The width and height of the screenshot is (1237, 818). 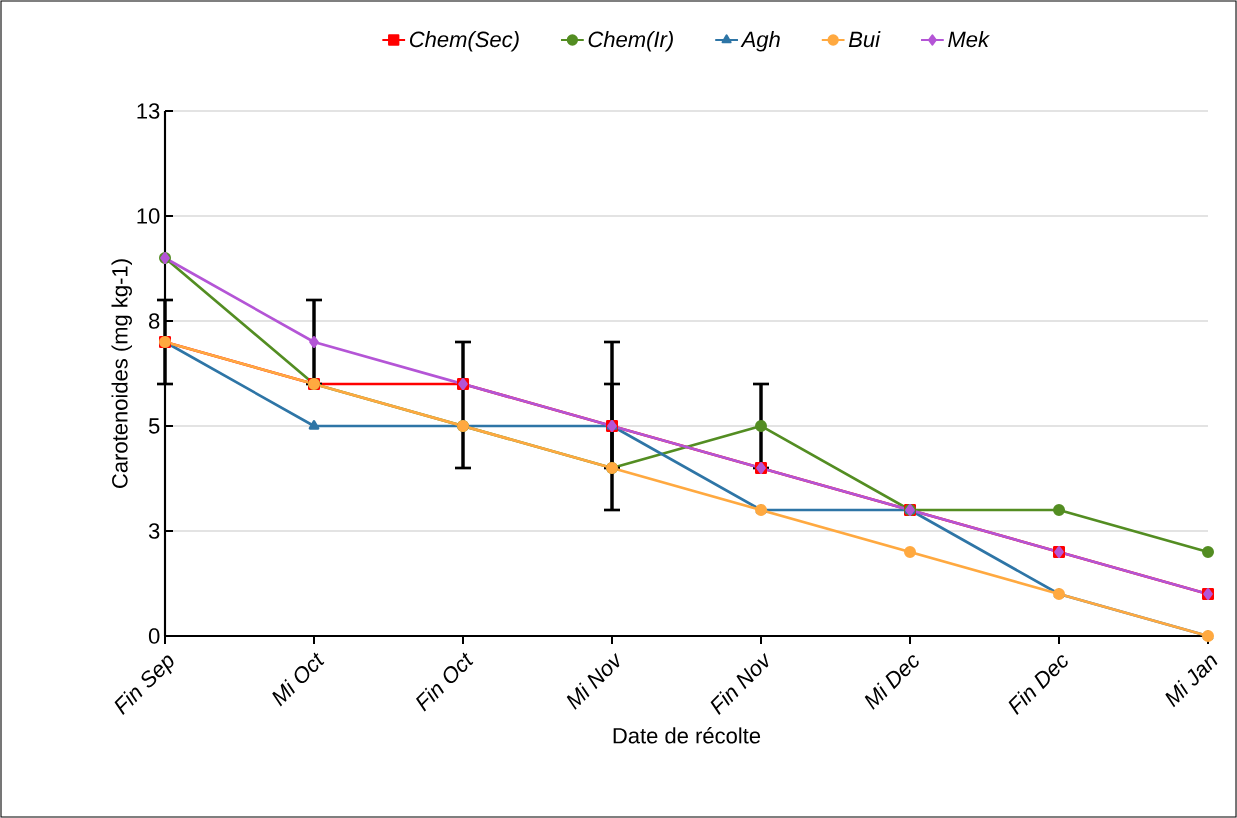 What do you see at coordinates (298, 679) in the screenshot?
I see `x-tick-label: Mi Oct` at bounding box center [298, 679].